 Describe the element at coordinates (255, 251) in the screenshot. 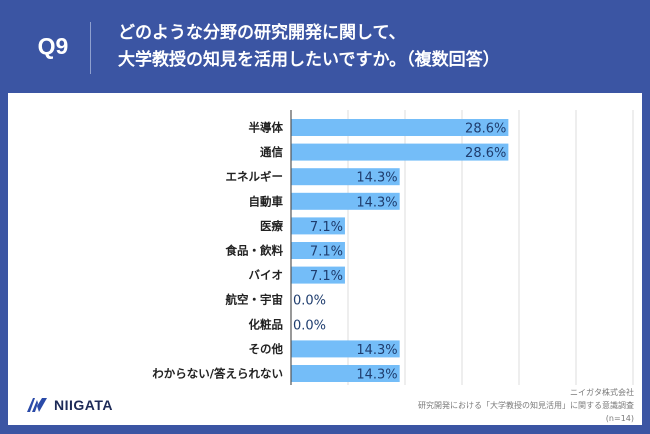

I see `category-label: 食品・飲料` at that location.